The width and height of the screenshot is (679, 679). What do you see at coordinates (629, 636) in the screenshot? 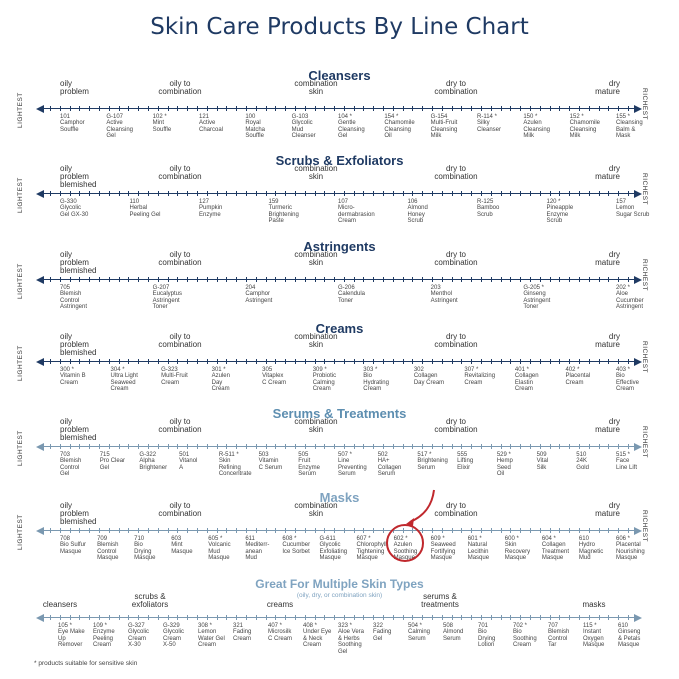
I see `multi-product: 610 Ginseng & Petals Masque` at bounding box center [629, 636].